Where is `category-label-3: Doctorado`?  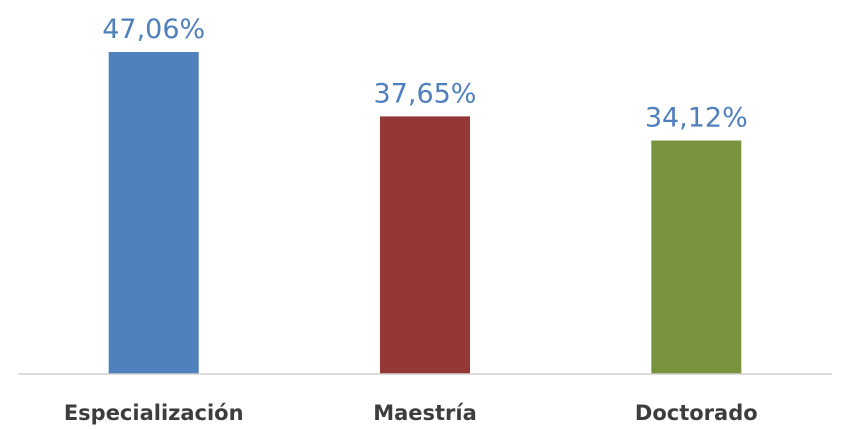 category-label-3: Doctorado is located at coordinates (696, 413).